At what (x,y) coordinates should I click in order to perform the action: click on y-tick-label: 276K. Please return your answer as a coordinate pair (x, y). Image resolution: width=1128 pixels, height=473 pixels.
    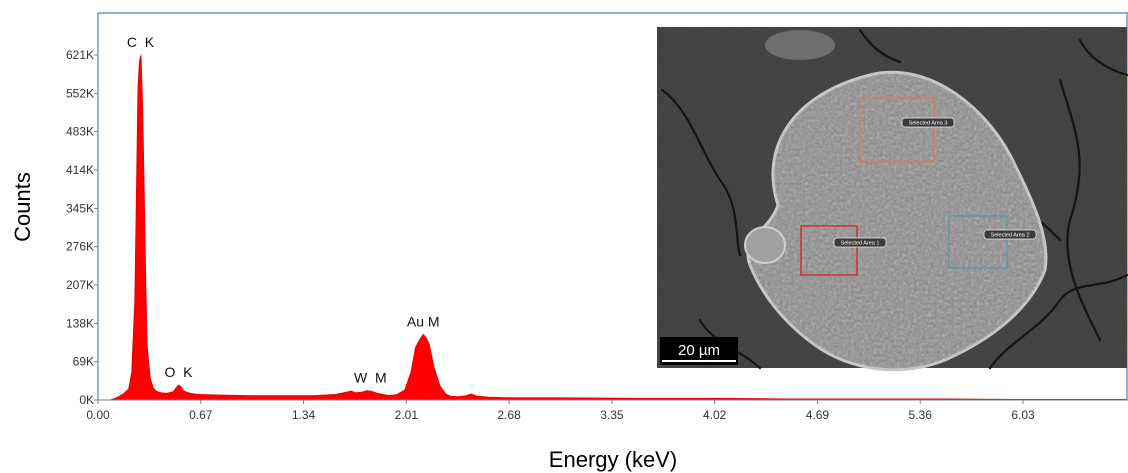
    Looking at the image, I should click on (80, 247).